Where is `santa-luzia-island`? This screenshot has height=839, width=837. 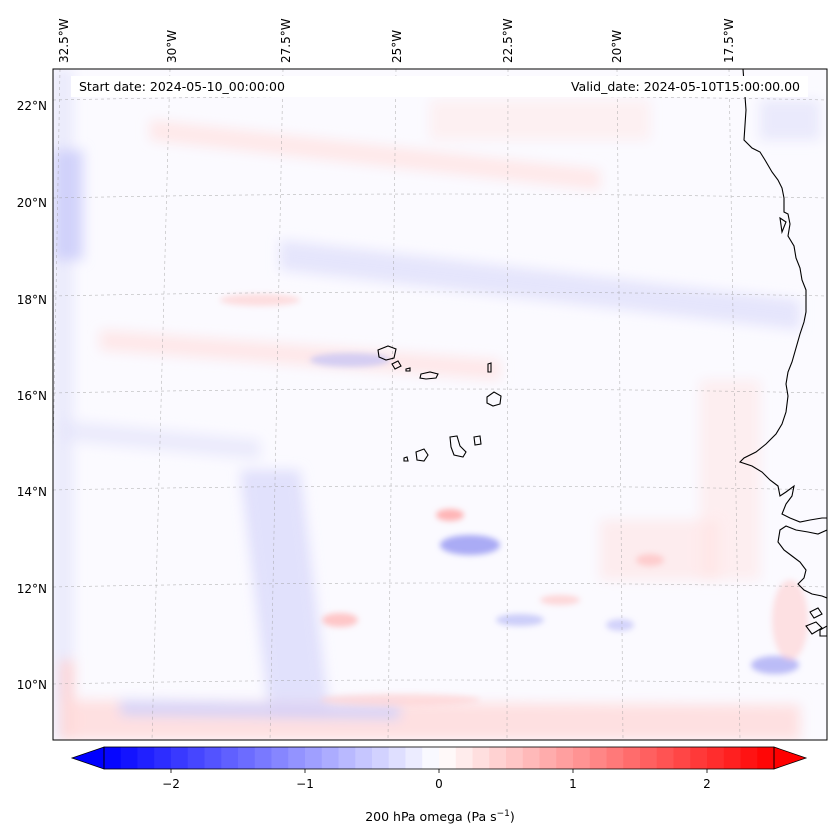 santa-luzia-island is located at coordinates (408, 369).